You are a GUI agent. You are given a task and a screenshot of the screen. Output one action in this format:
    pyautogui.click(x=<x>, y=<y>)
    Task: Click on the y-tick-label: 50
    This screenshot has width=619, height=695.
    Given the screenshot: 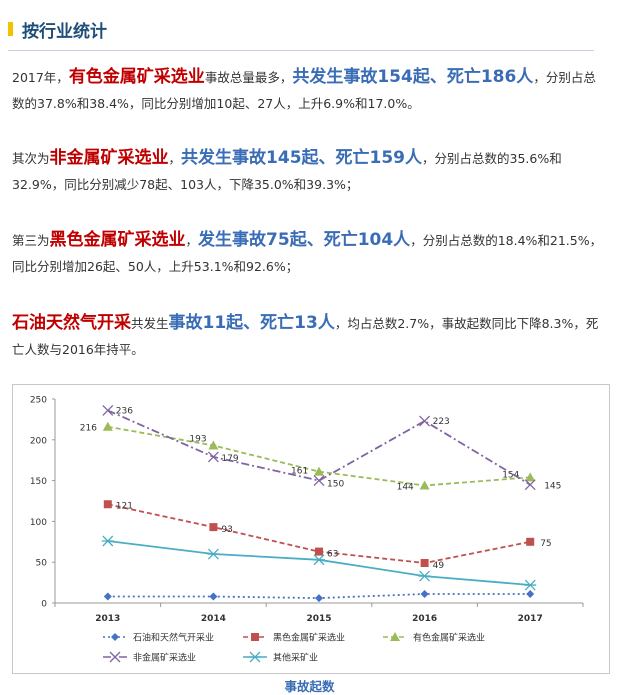 What is the action you would take?
    pyautogui.click(x=42, y=564)
    